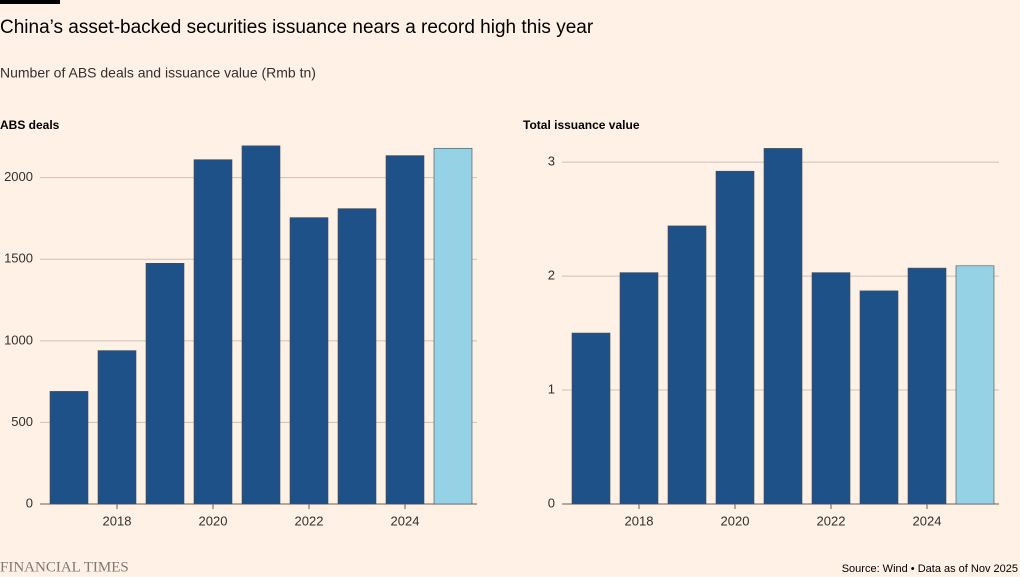 This screenshot has width=1020, height=577. Describe the element at coordinates (30, 2) in the screenshot. I see `brand-bar` at that location.